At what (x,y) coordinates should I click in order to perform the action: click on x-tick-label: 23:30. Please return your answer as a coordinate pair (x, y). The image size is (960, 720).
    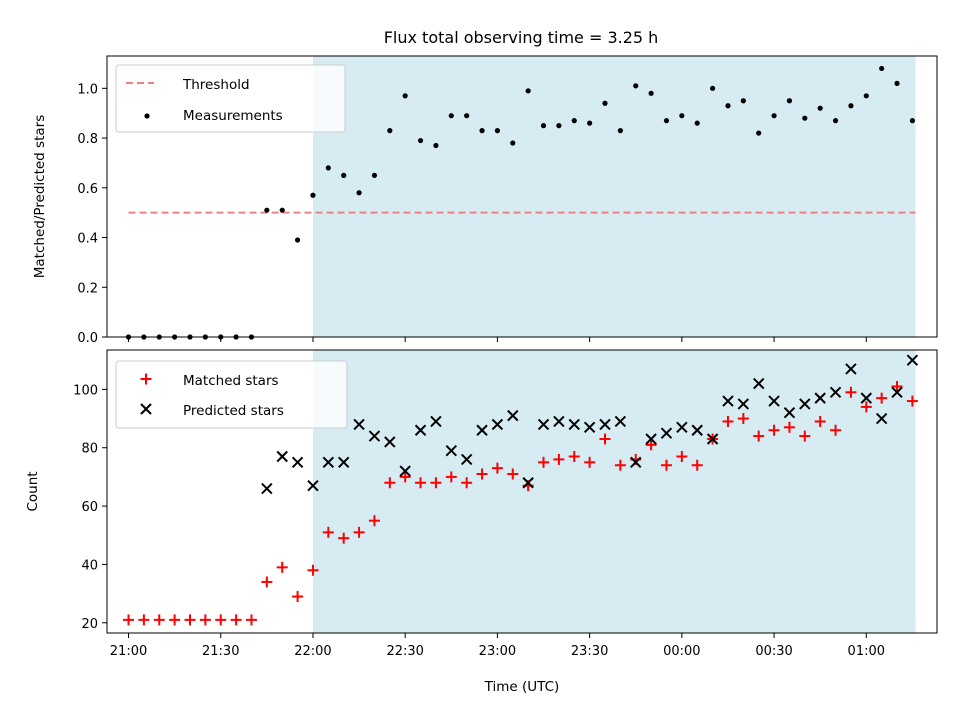
    Looking at the image, I should click on (589, 651).